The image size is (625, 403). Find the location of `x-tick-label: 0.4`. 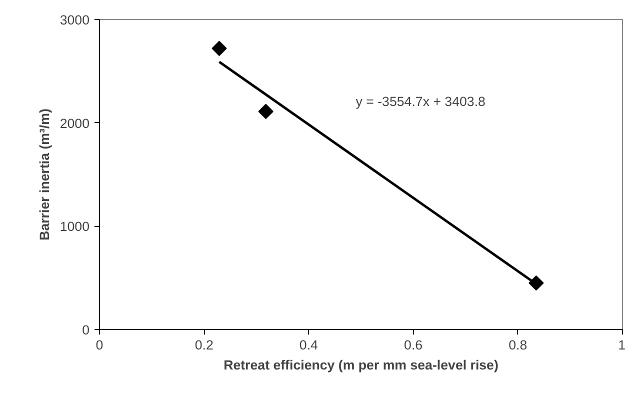

x-tick-label: 0.4 is located at coordinates (309, 345).